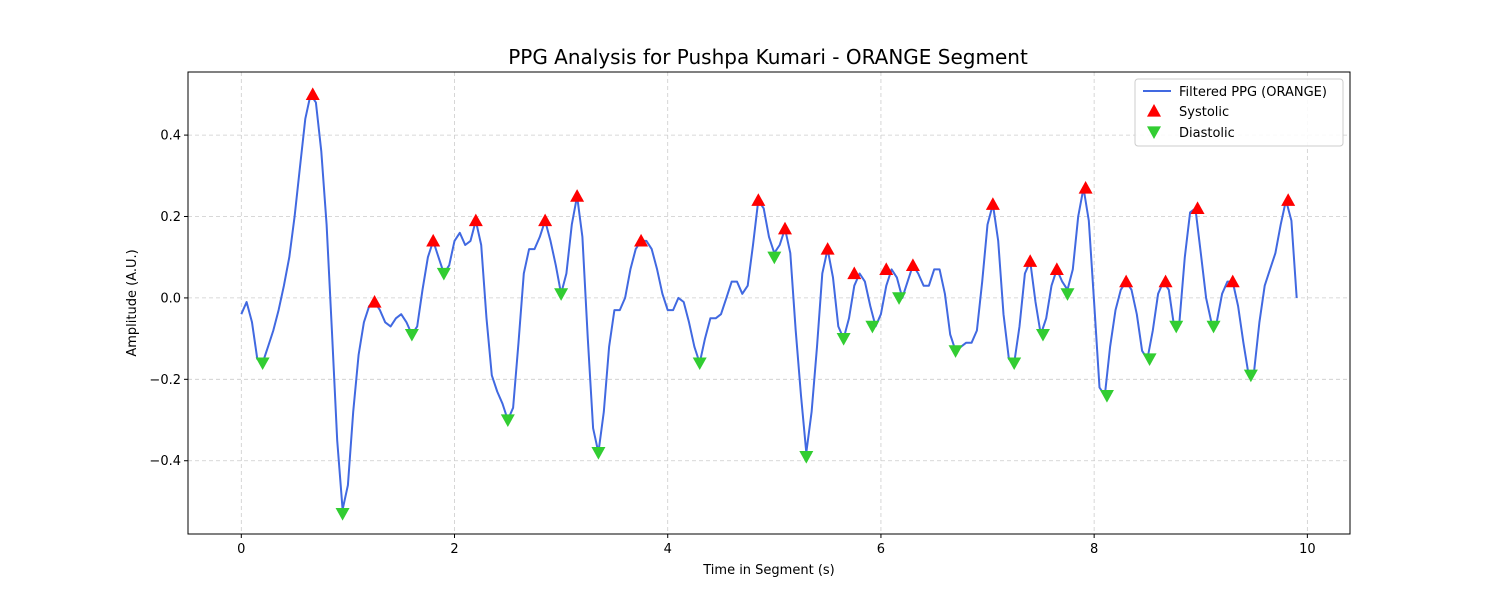  What do you see at coordinates (1207, 133) in the screenshot?
I see `legend-label: Diastolic` at bounding box center [1207, 133].